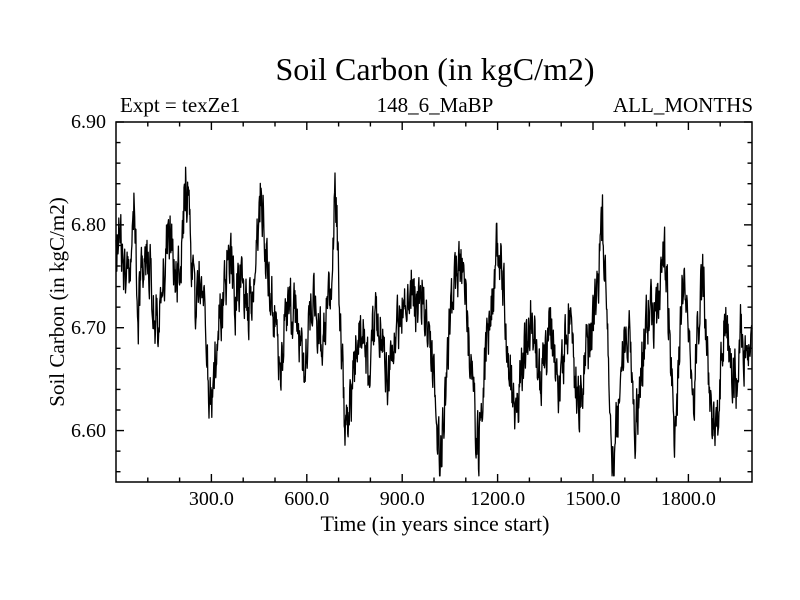 The image size is (800, 600). What do you see at coordinates (683, 105) in the screenshot?
I see `months-label: ALL_MONTHS` at bounding box center [683, 105].